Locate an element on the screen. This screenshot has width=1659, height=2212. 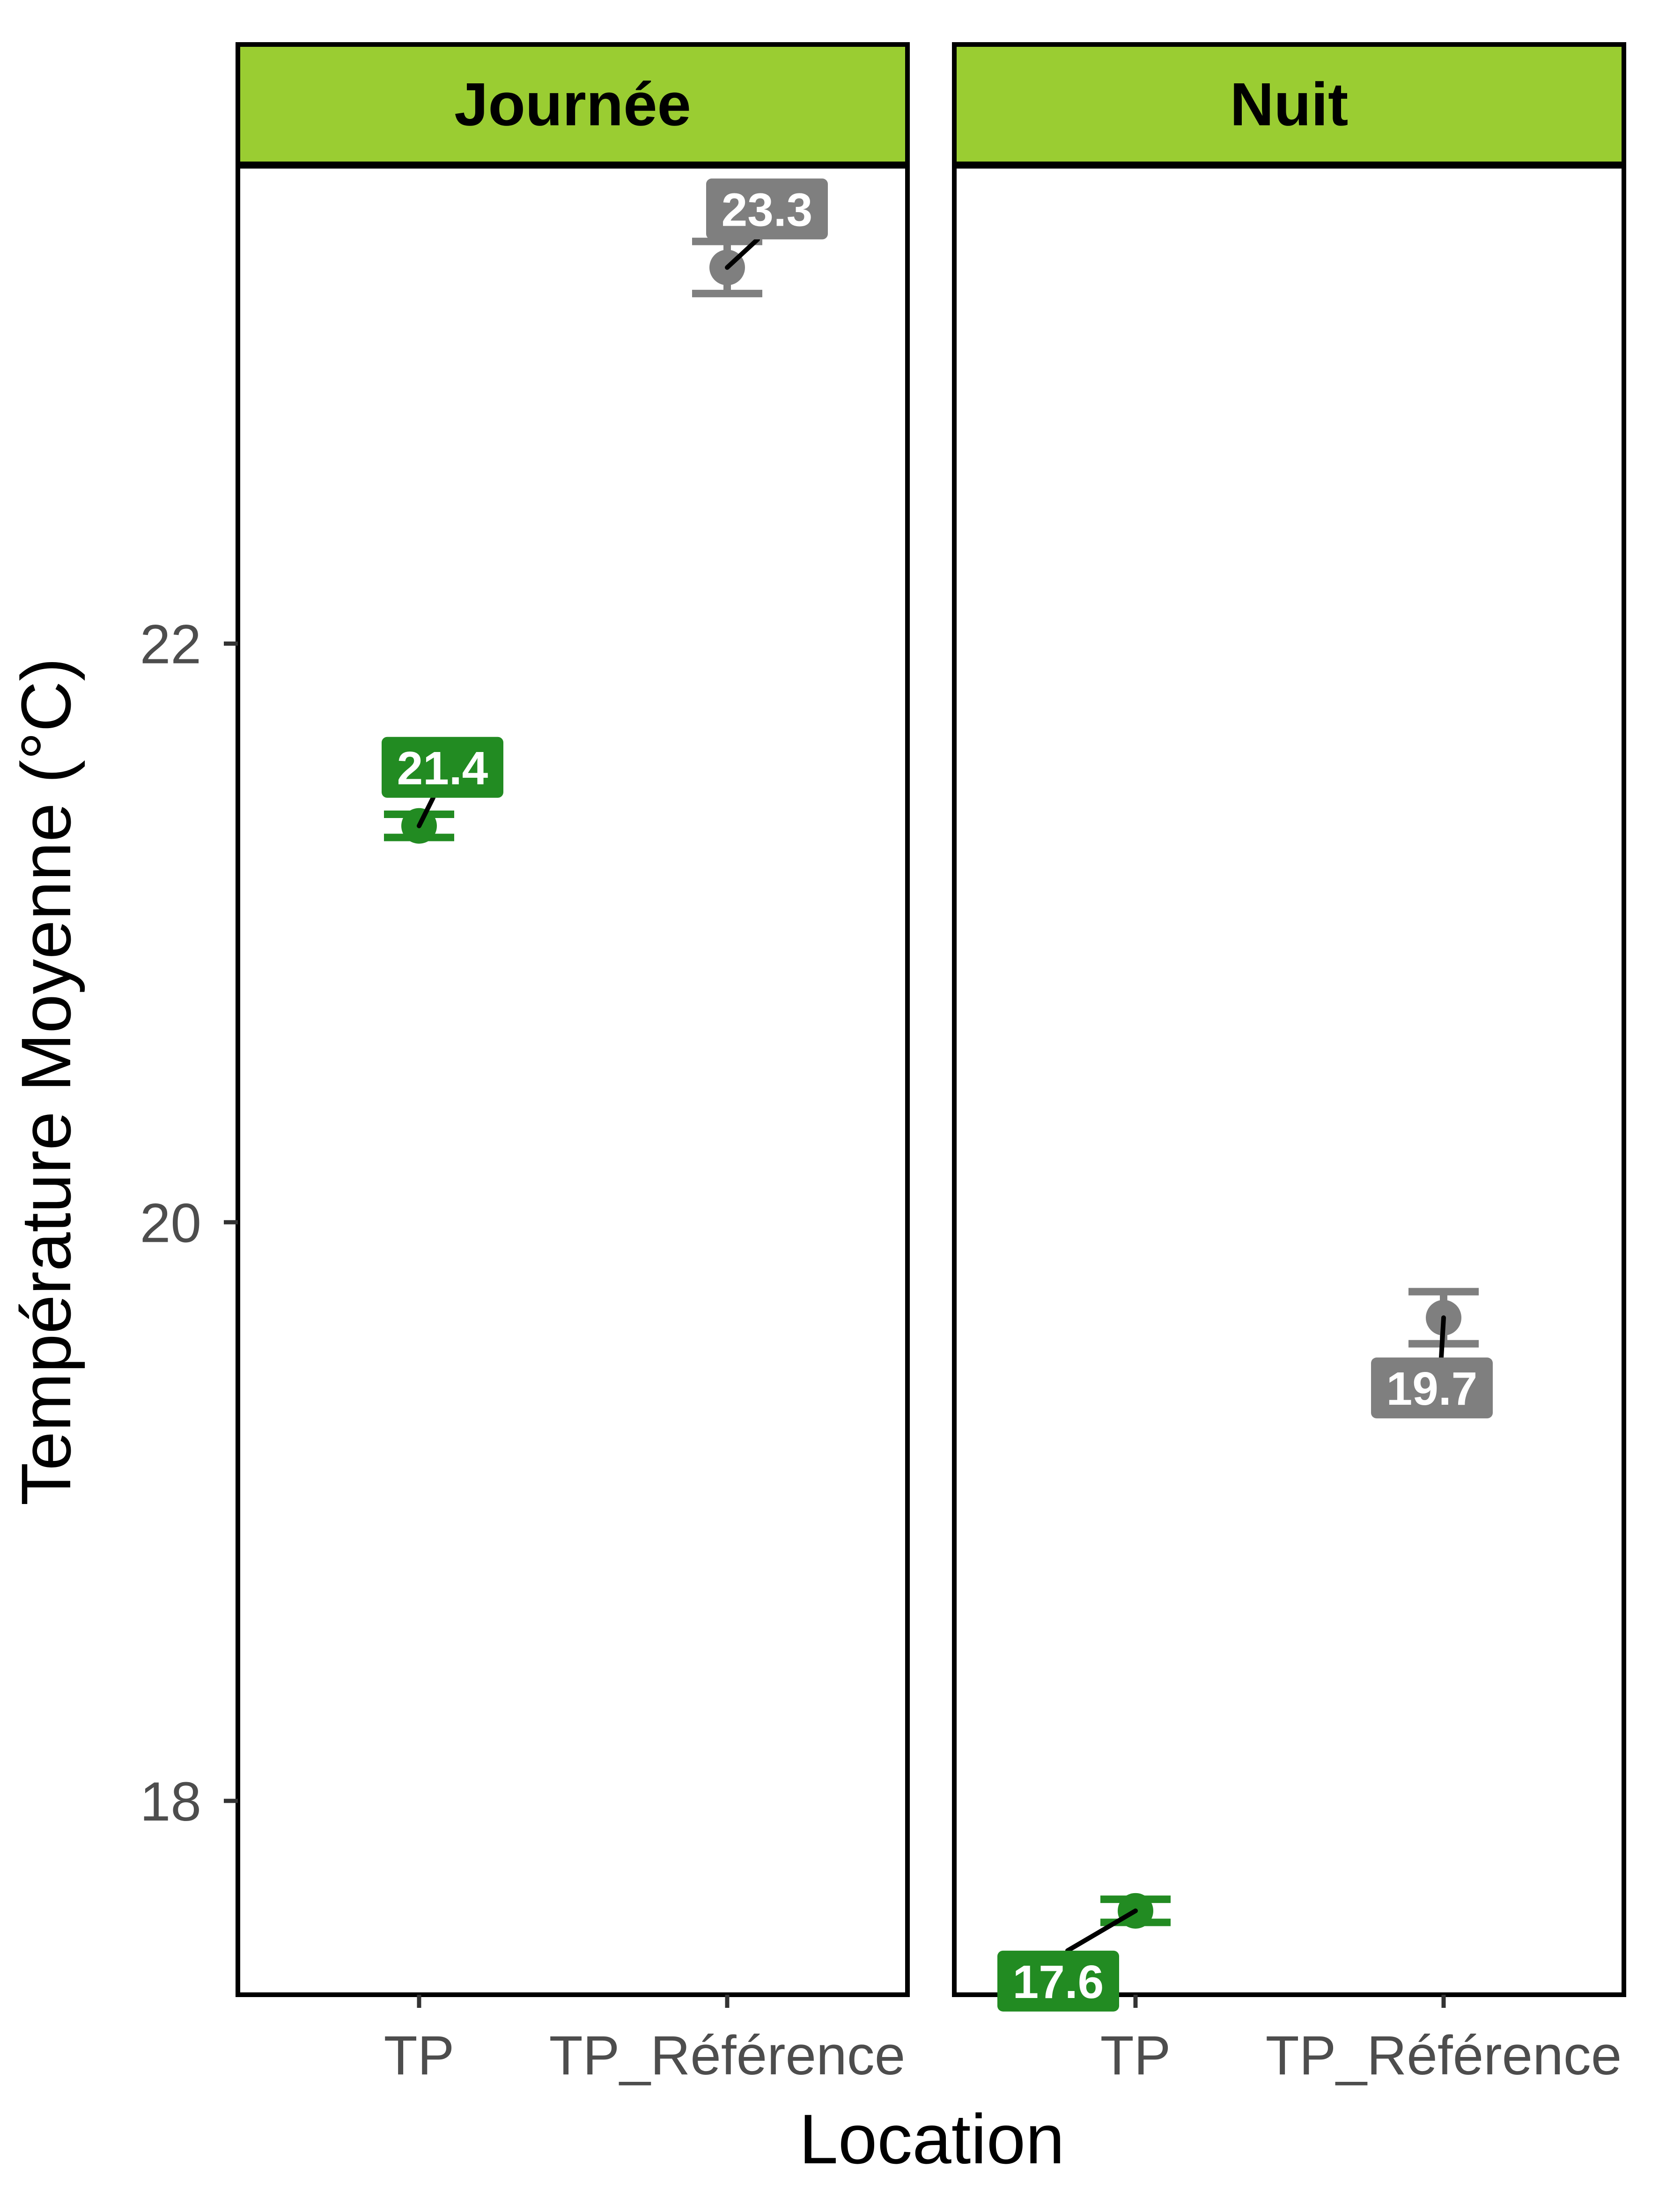
value-label: 21.4 is located at coordinates (442, 769).